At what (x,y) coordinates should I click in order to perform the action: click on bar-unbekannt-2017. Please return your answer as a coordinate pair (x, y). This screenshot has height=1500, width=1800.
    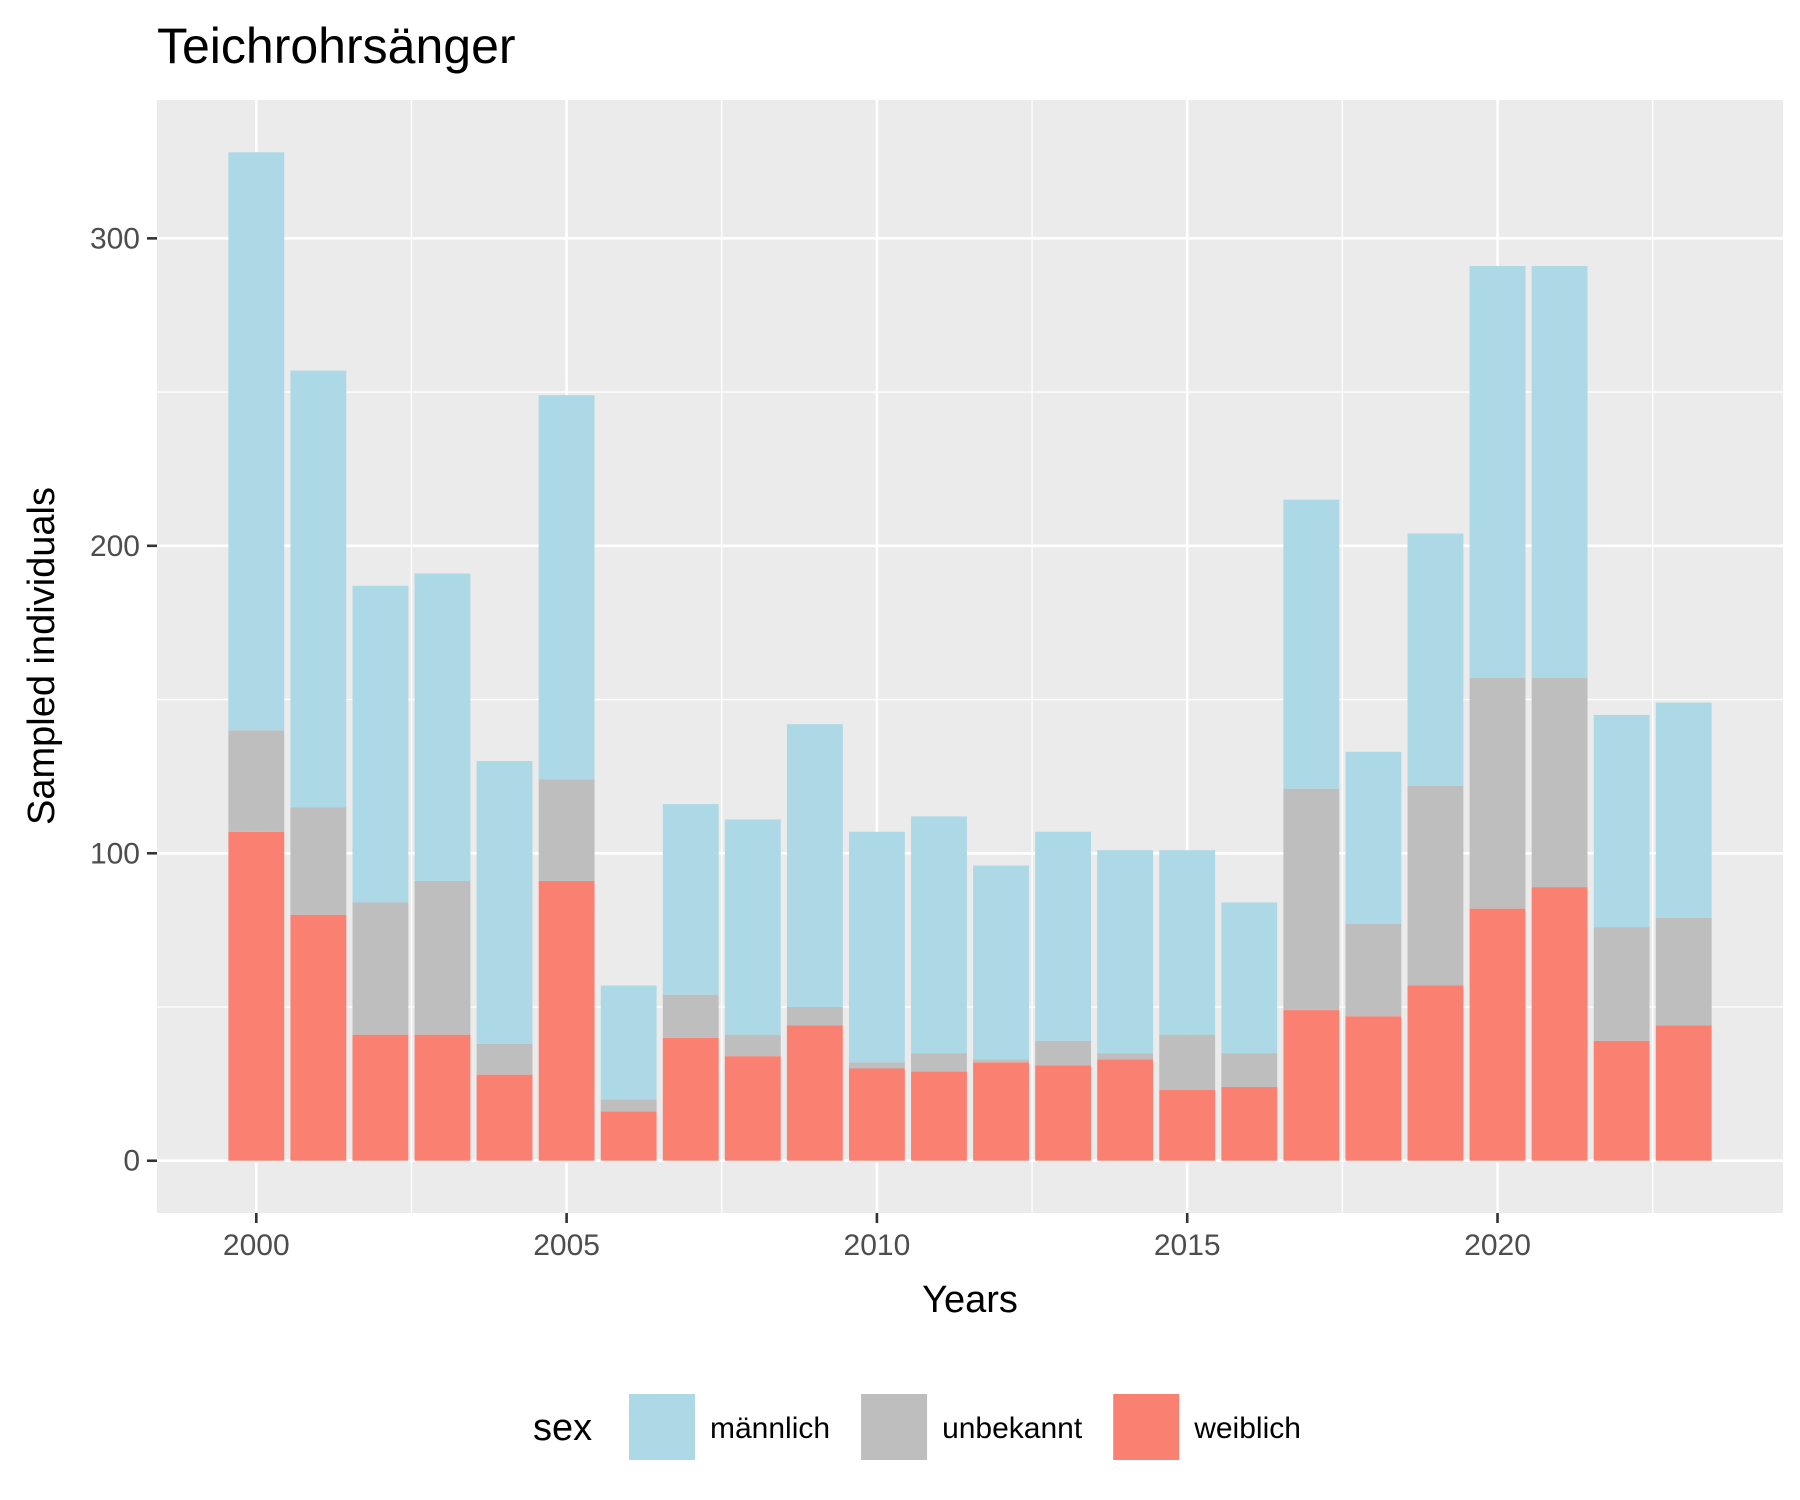
    Looking at the image, I should click on (1311, 899).